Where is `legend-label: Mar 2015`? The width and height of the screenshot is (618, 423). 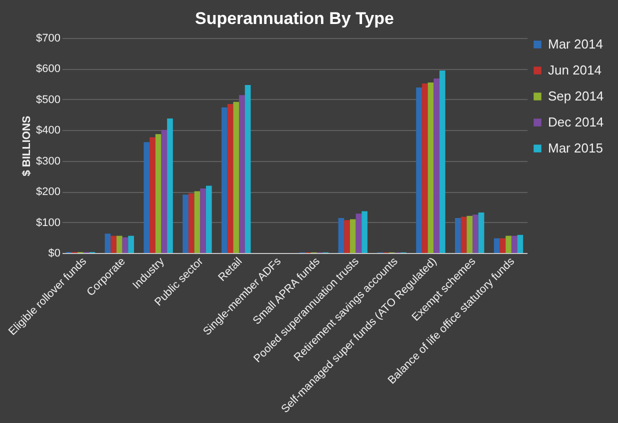 legend-label: Mar 2015 is located at coordinates (575, 148).